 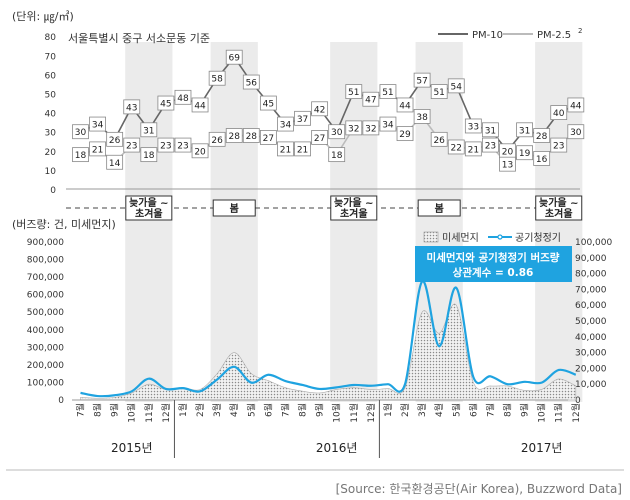 I want to click on right-tick-label: 60,000, so click(x=591, y=306).